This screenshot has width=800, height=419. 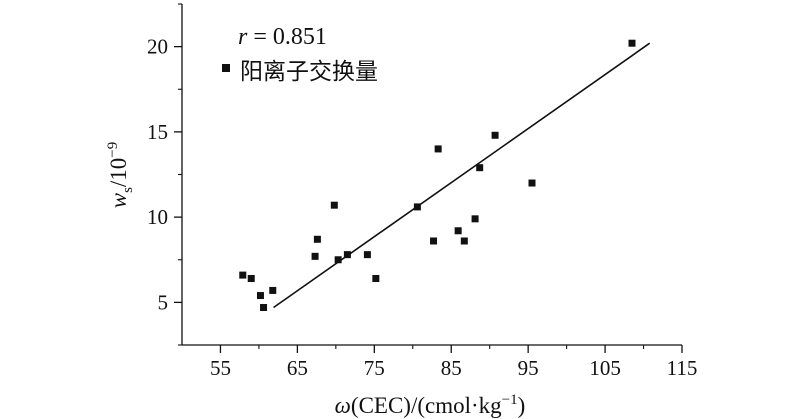 What do you see at coordinates (157, 47) in the screenshot?
I see `y-tick-label: 20` at bounding box center [157, 47].